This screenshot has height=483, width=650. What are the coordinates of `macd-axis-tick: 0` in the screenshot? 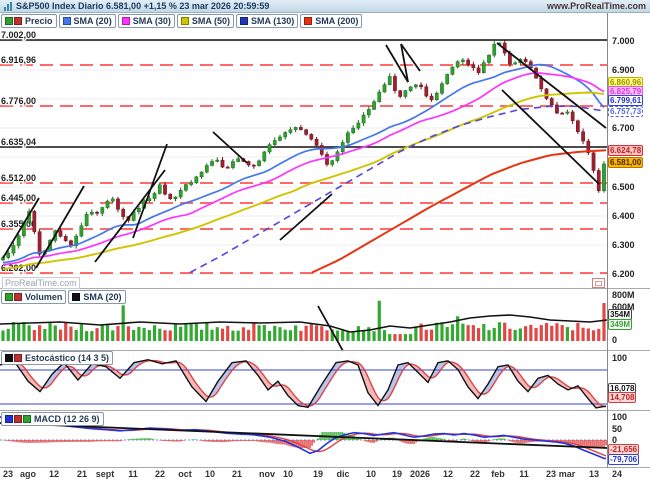 It's located at (615, 440).